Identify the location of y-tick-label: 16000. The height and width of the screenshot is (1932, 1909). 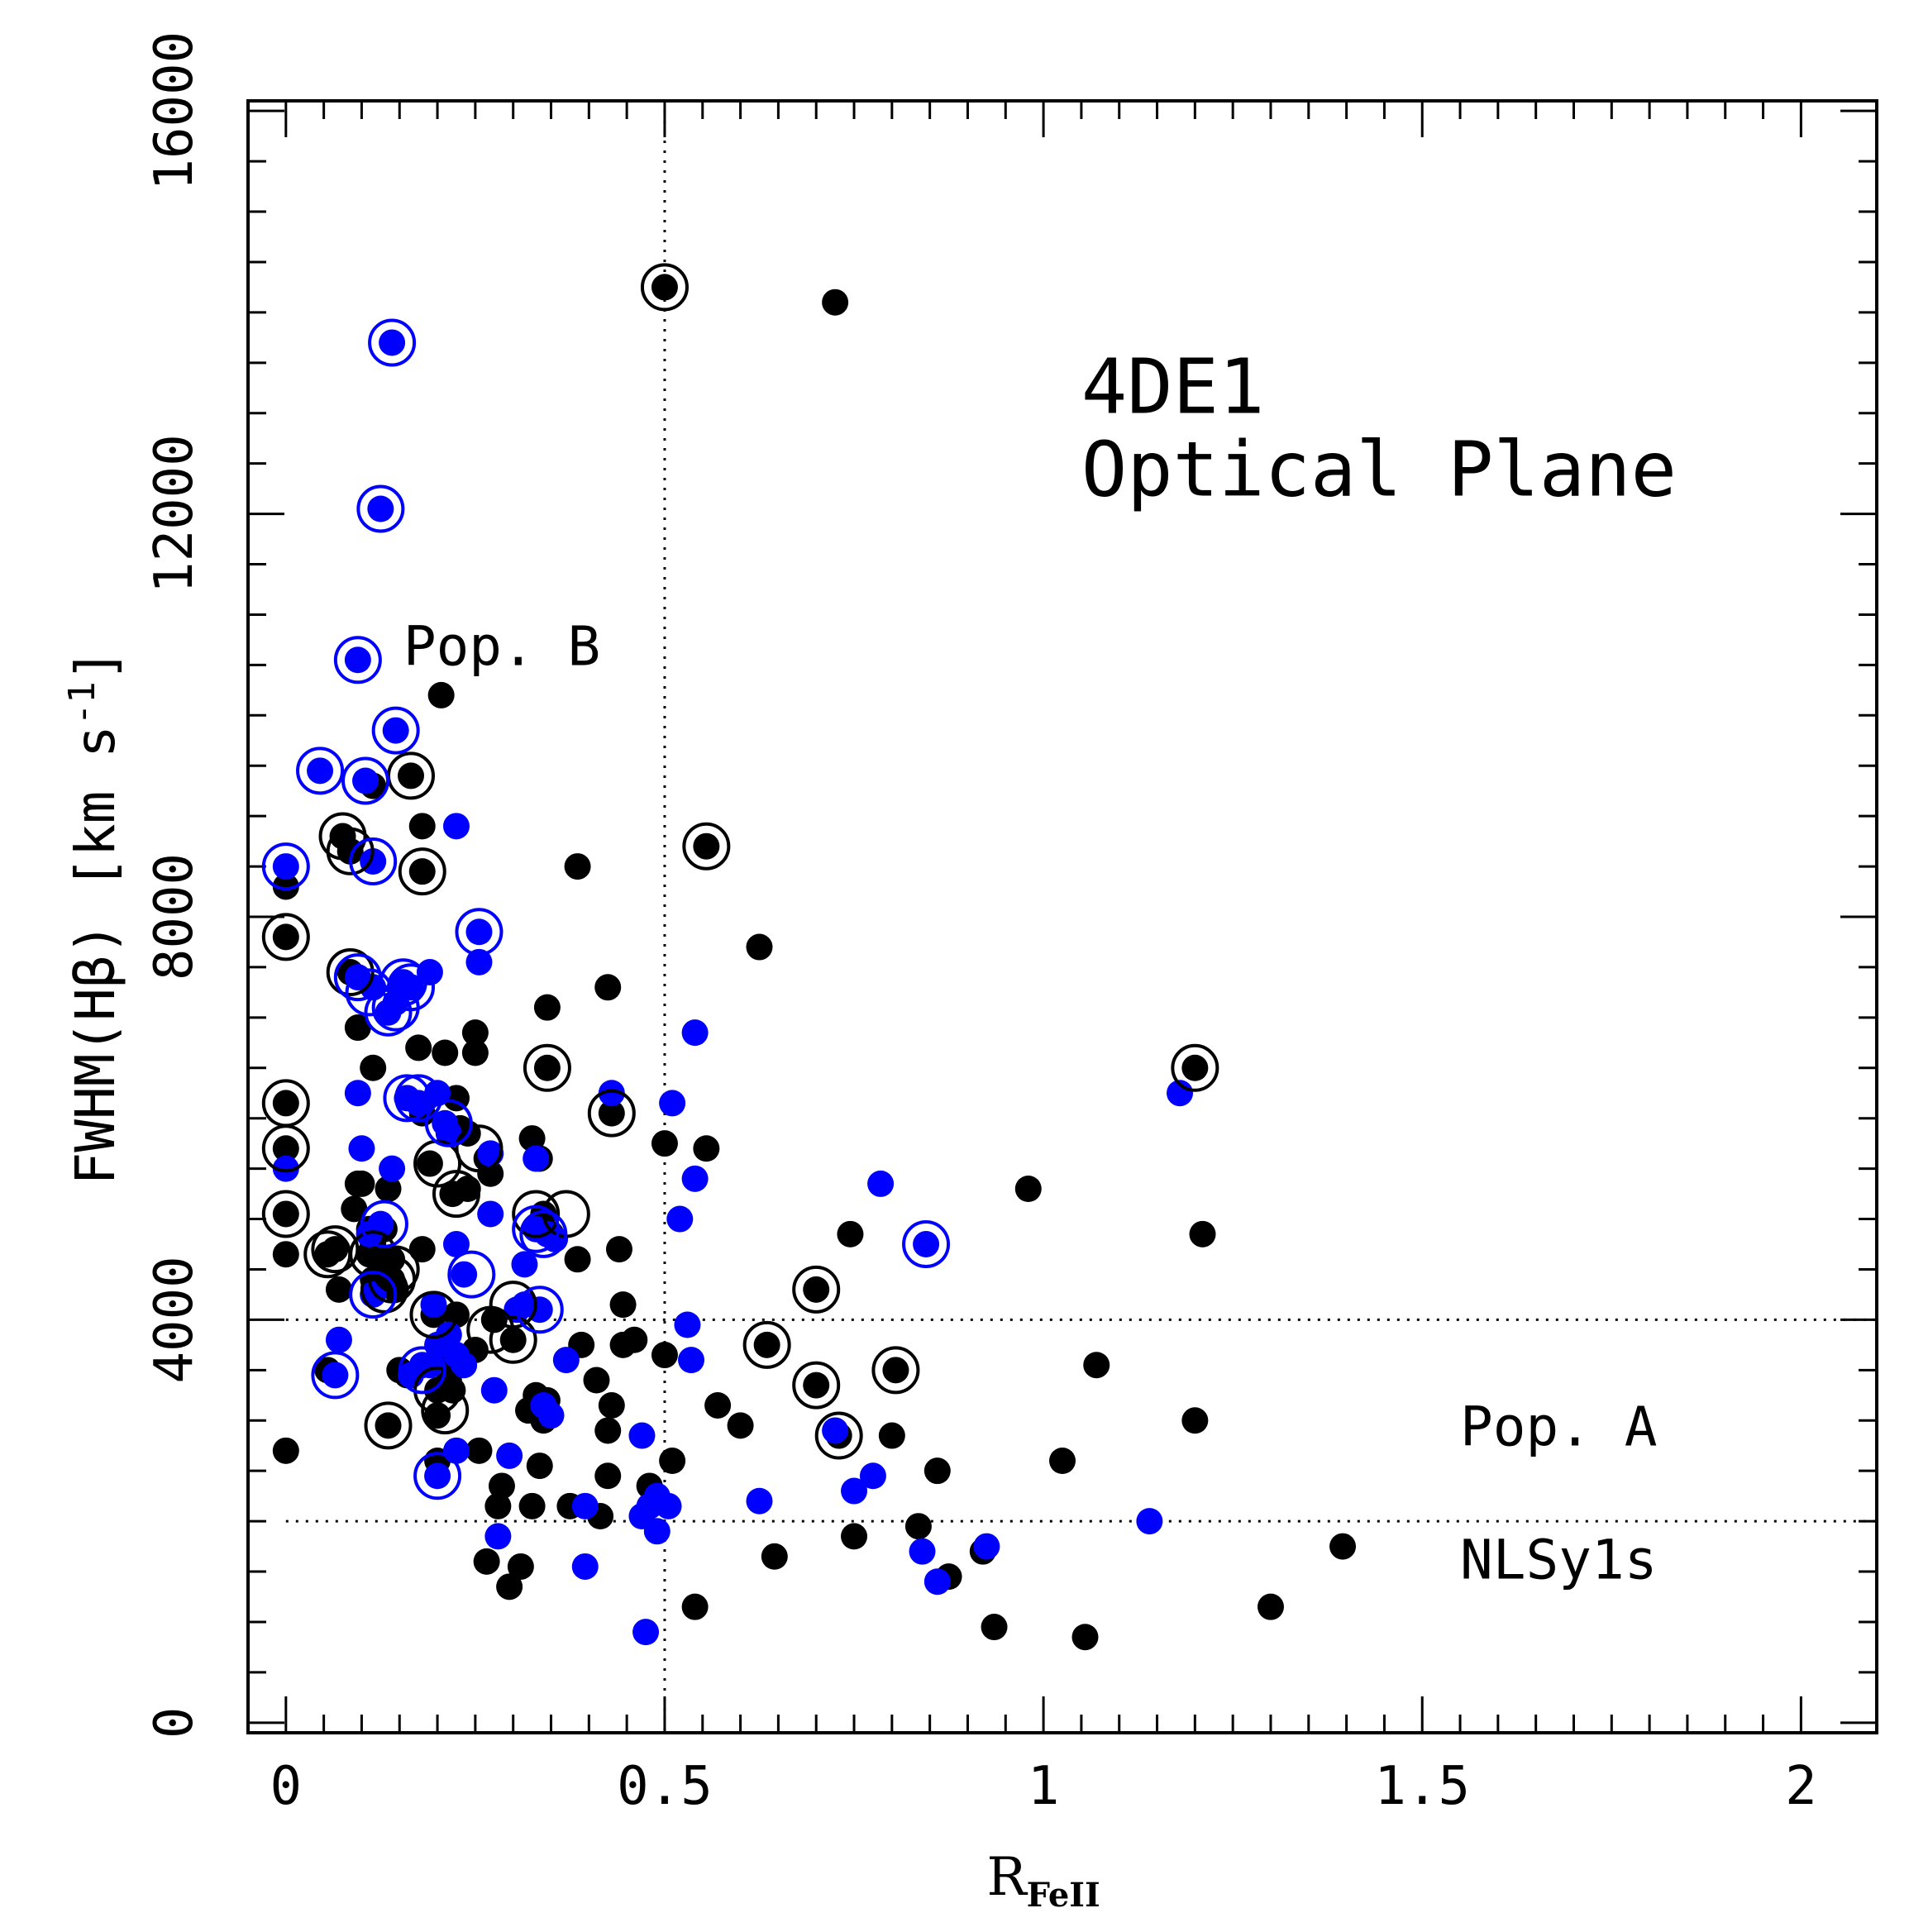
(175, 111).